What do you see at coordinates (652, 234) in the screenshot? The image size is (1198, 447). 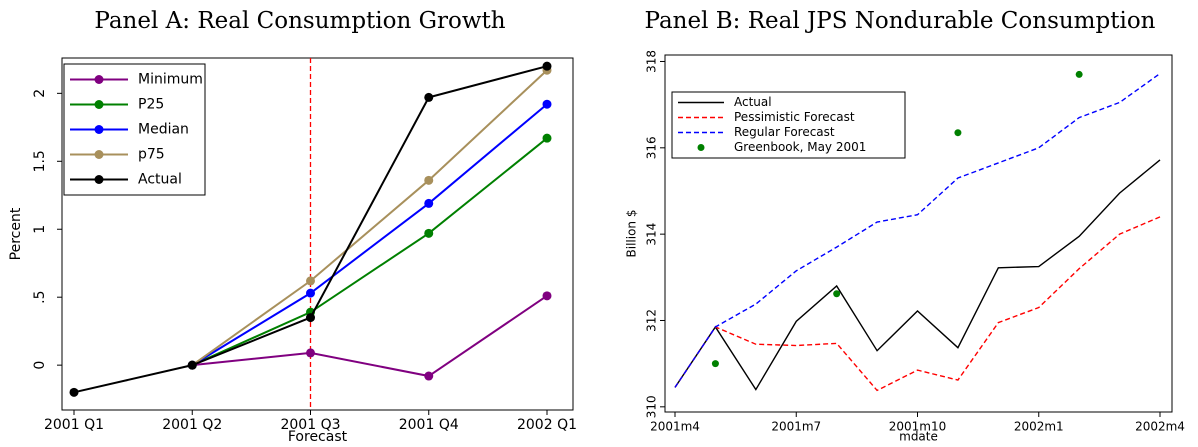 I see `y-tick-label: 314` at bounding box center [652, 234].